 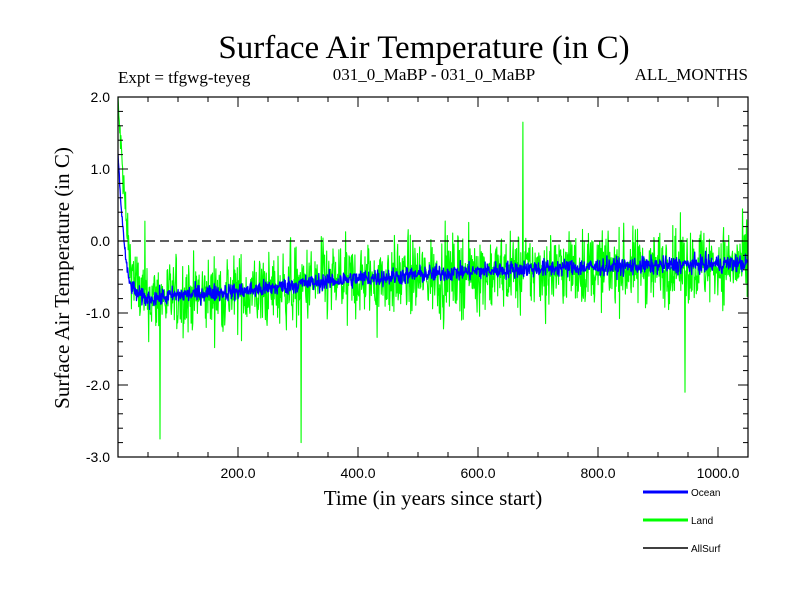 What do you see at coordinates (705, 493) in the screenshot?
I see `legend-label-ocean: Ocean` at bounding box center [705, 493].